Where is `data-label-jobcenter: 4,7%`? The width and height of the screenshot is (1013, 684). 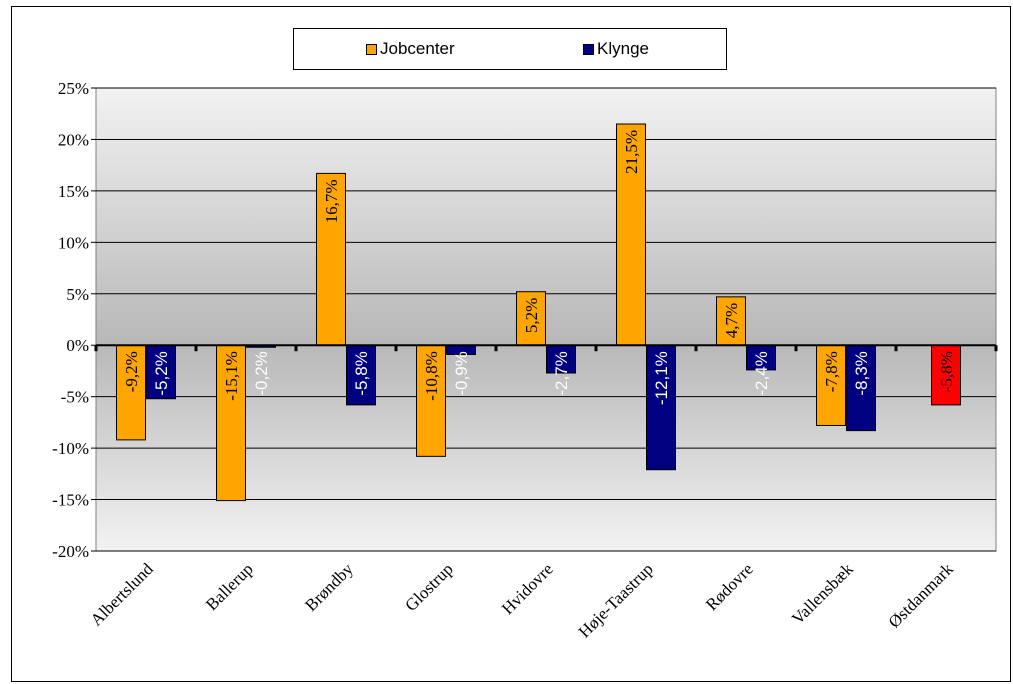
data-label-jobcenter: 4,7% is located at coordinates (731, 320).